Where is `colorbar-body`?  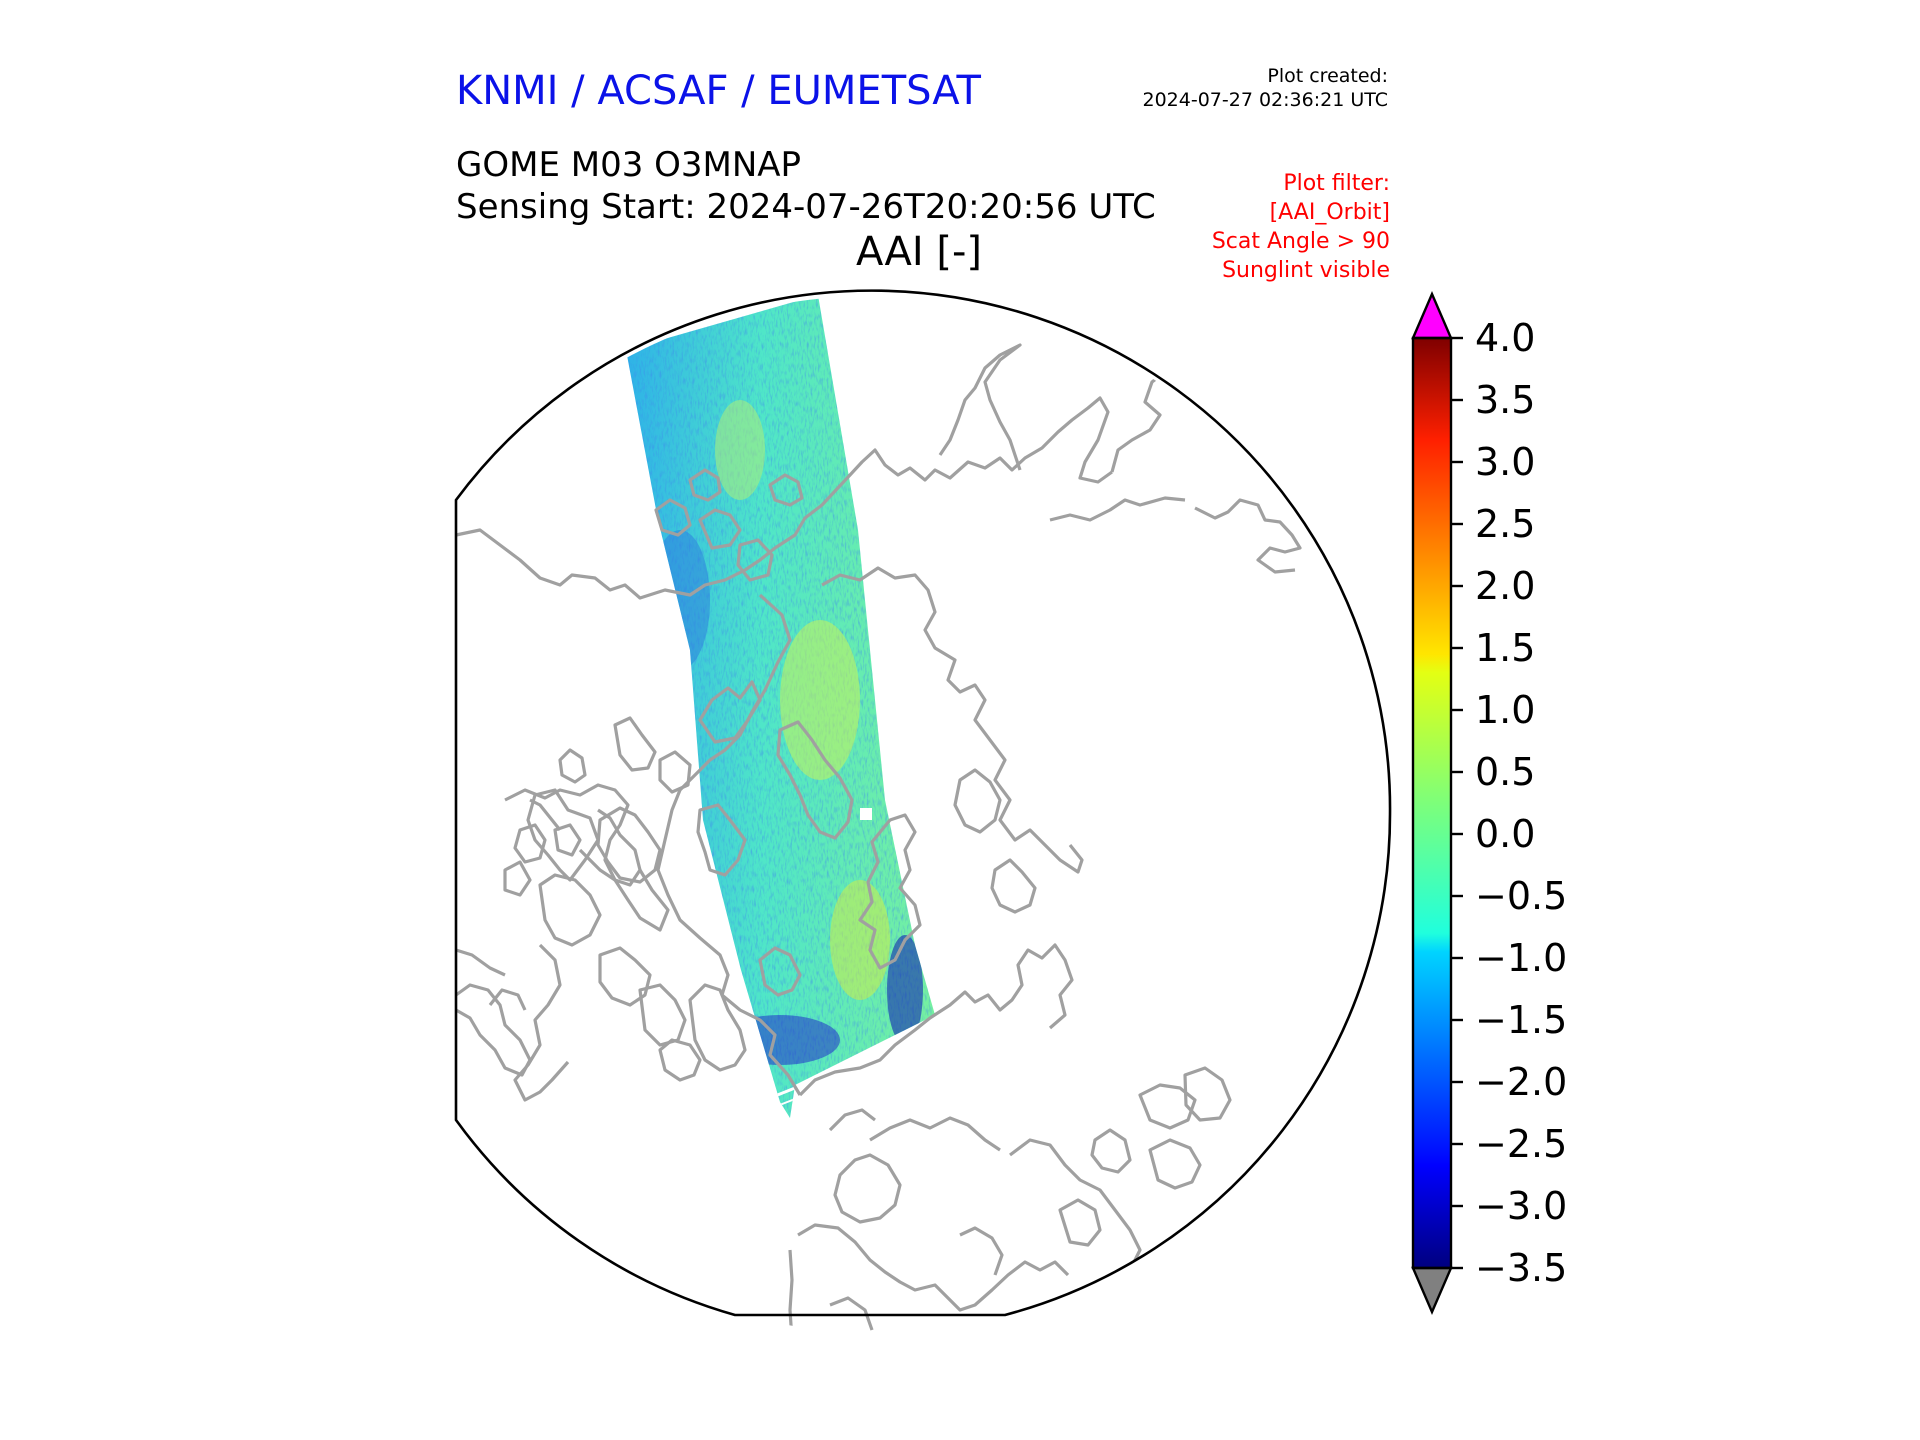
colorbar-body is located at coordinates (1432, 803).